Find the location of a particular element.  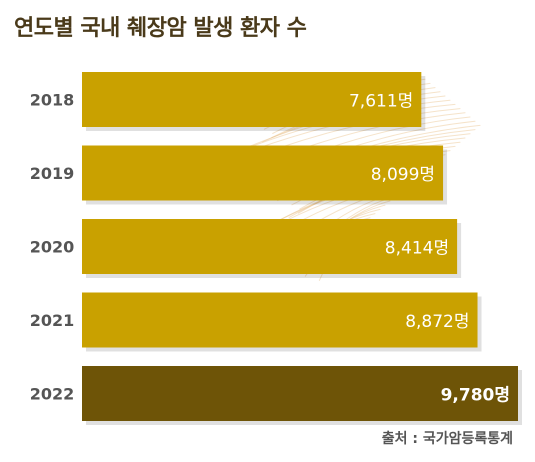

category-label: 2018 is located at coordinates (52, 100).